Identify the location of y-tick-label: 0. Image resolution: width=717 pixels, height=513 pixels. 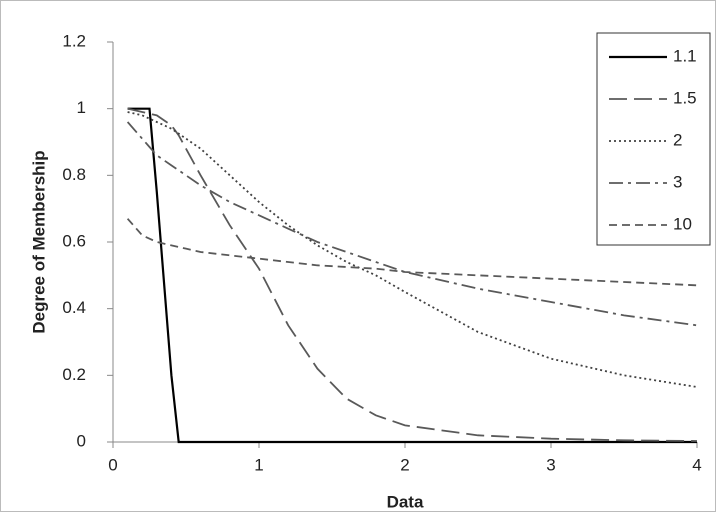
(81, 440).